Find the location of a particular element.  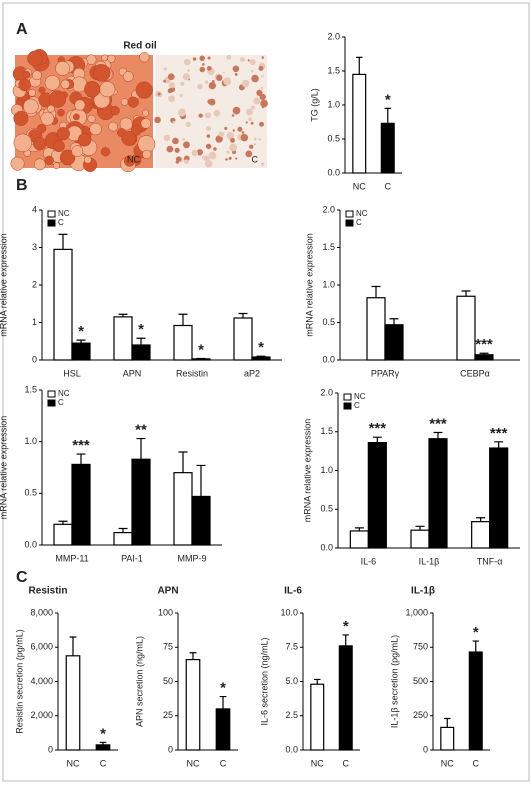

image-label: C is located at coordinates (255, 159).